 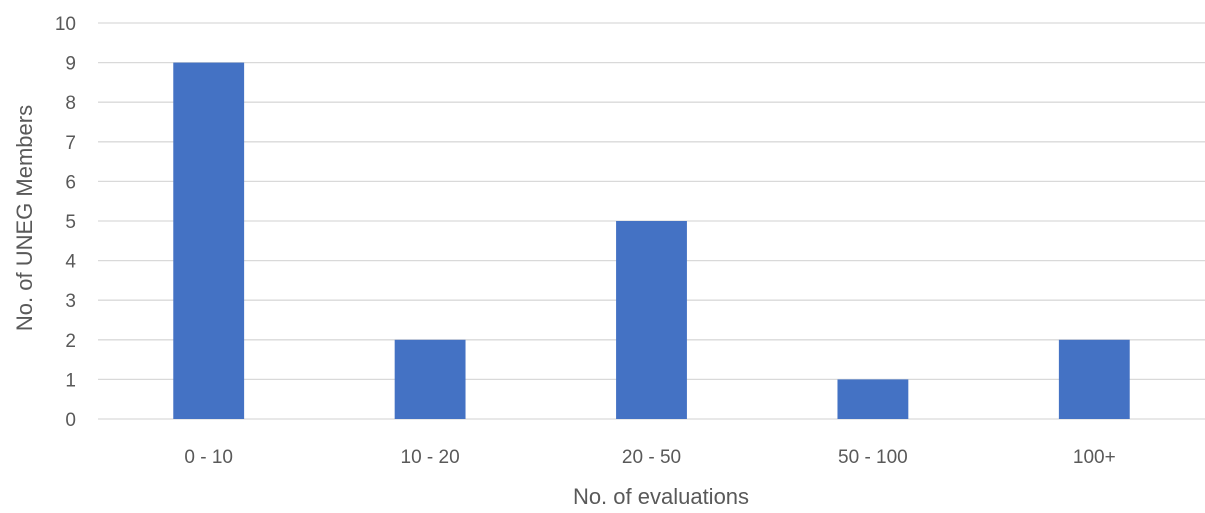 What do you see at coordinates (70, 143) in the screenshot?
I see `y-tick-label: 7` at bounding box center [70, 143].